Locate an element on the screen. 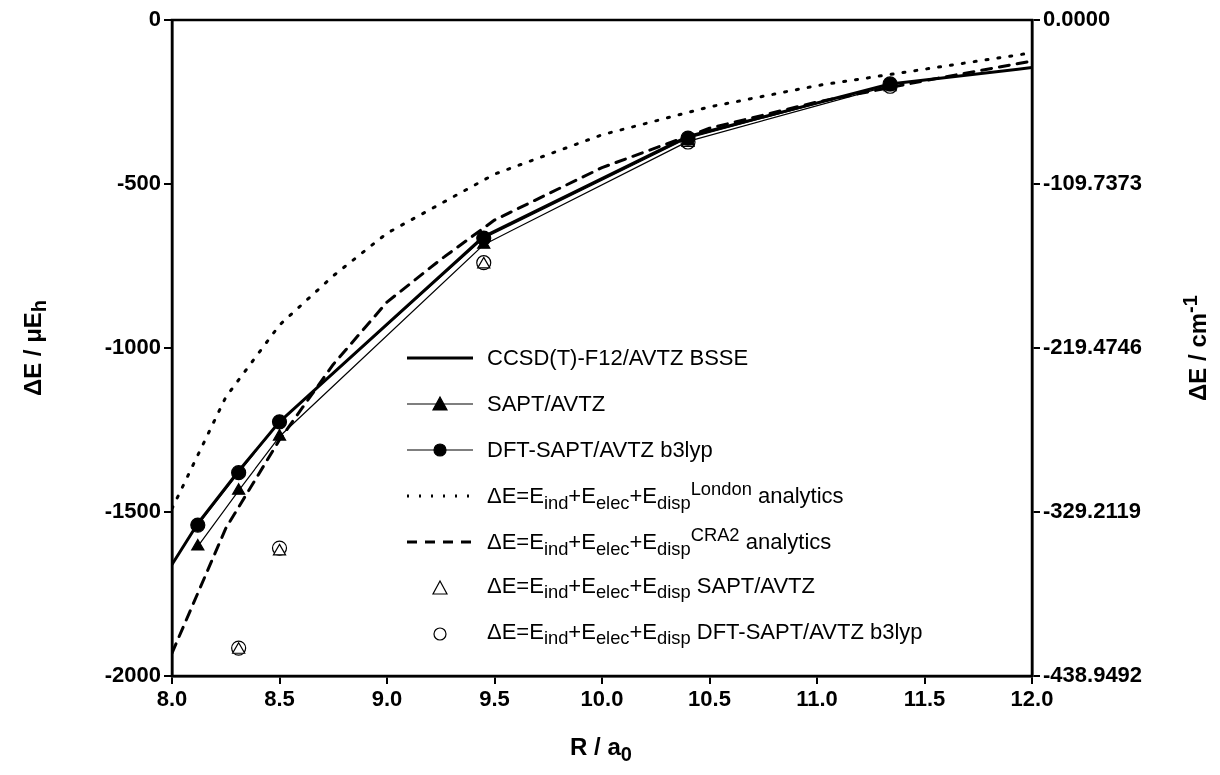 The image size is (1220, 775). y2-tick-label: 0.0000 is located at coordinates (1077, 19).